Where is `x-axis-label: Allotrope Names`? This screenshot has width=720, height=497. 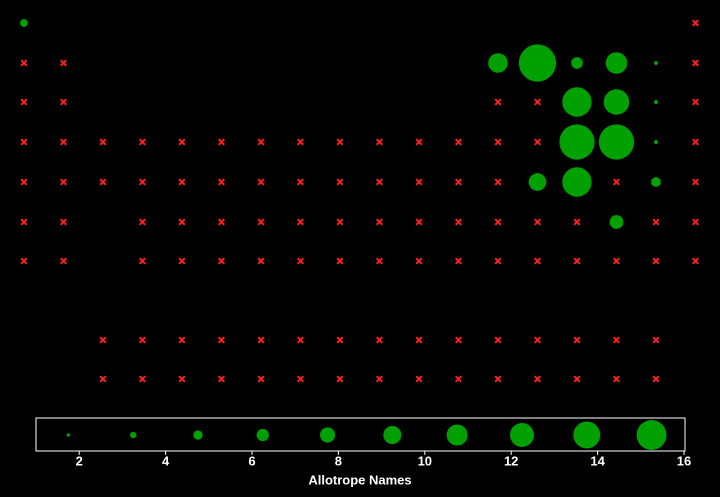
x-axis-label: Allotrope Names is located at coordinates (359, 479).